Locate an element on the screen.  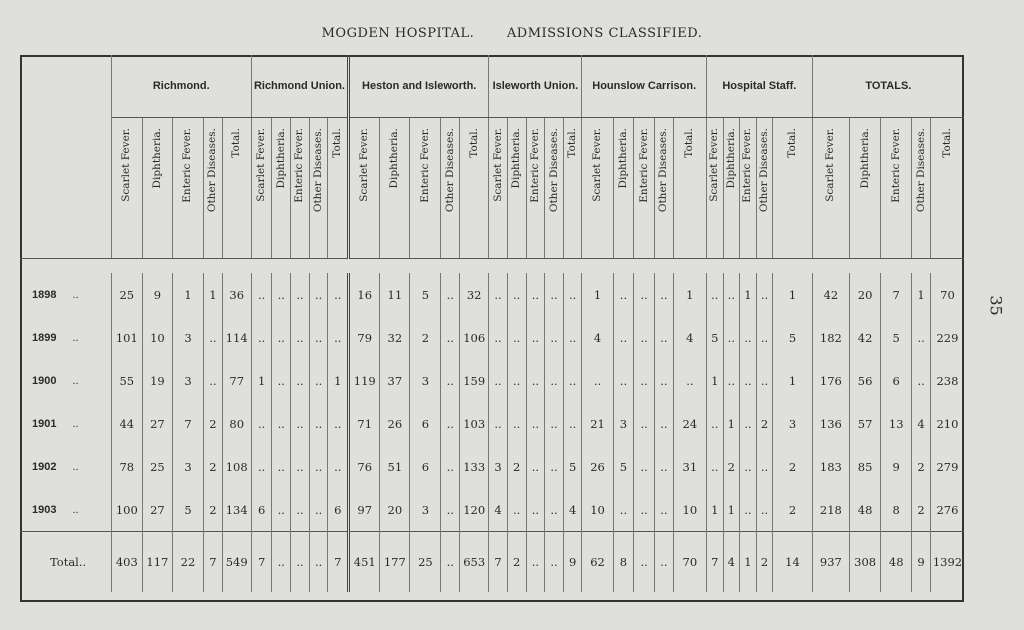
table-cell: 57 is located at coordinates (865, 423).